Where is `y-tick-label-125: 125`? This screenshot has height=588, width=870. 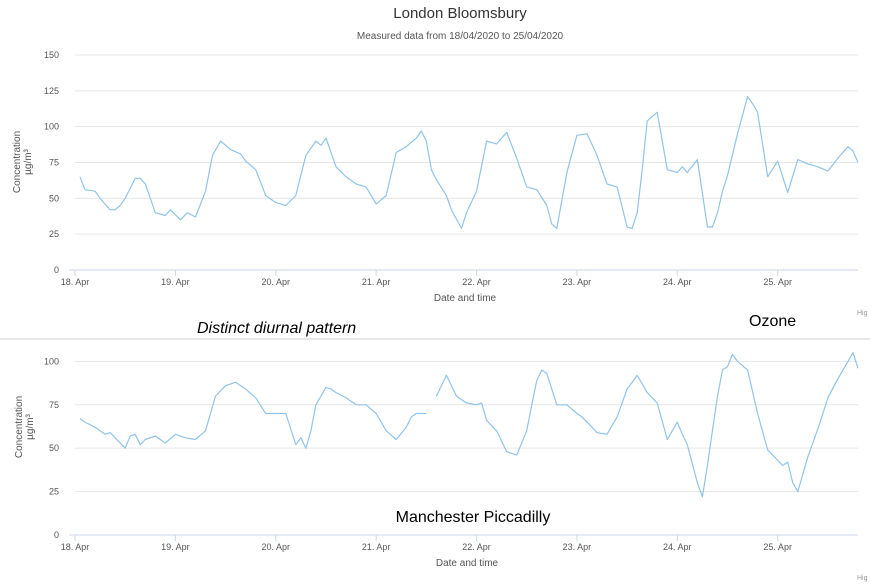
y-tick-label-125: 125 is located at coordinates (51, 91).